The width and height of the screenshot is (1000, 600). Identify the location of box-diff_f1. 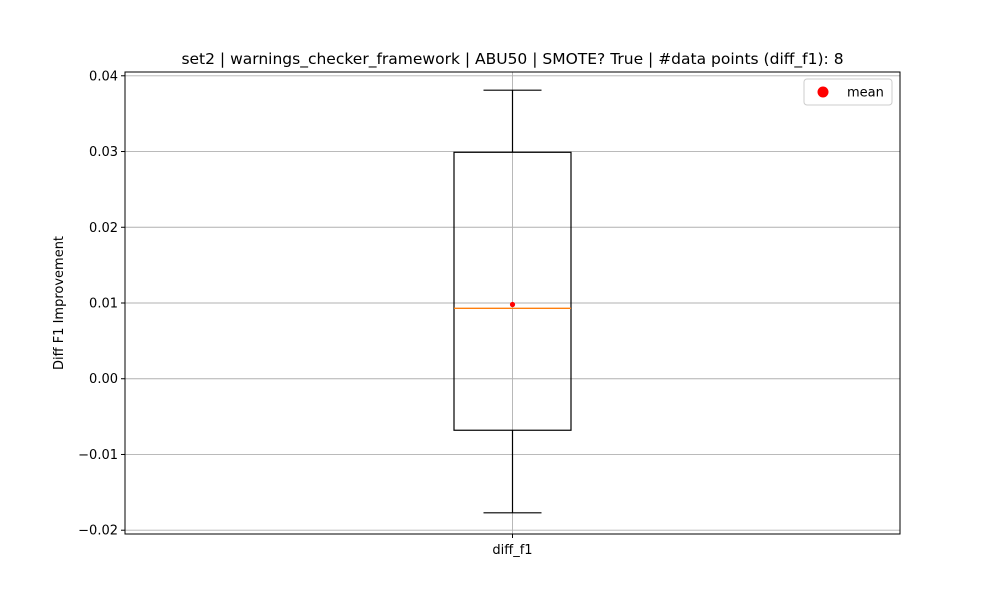
(512, 301).